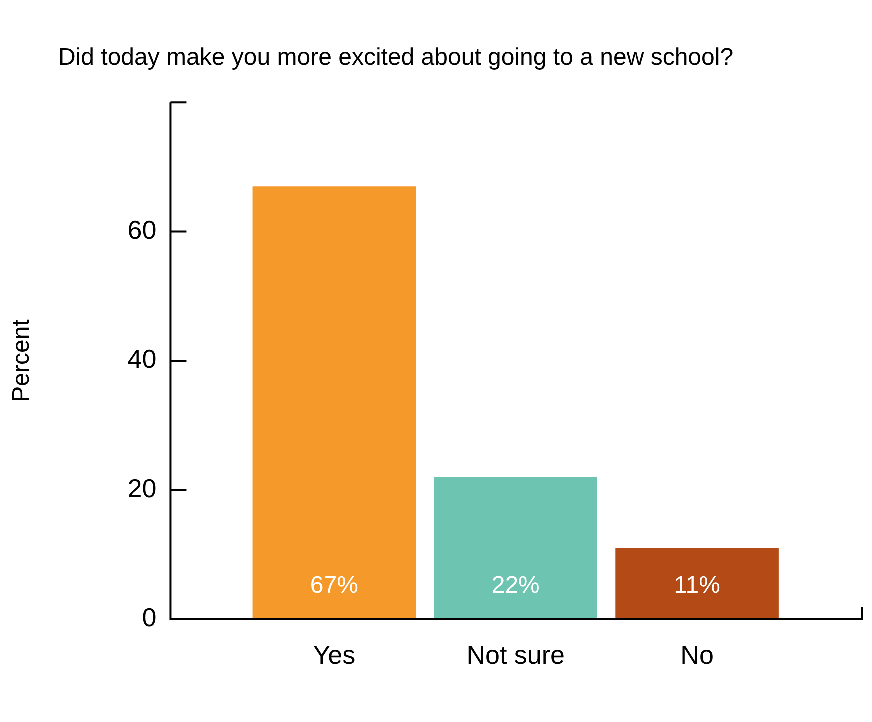  I want to click on chart-title: Did today make you more excited about going to a new school?, so click(396, 57).